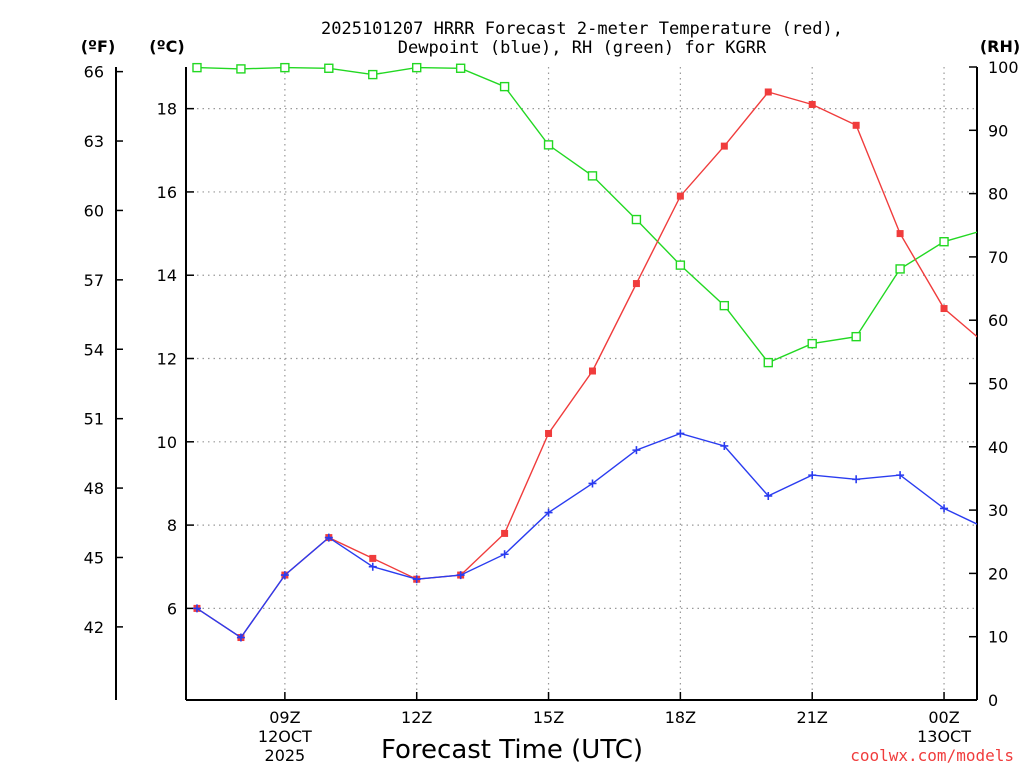  What do you see at coordinates (998, 510) in the screenshot?
I see `rh-tick-label: 30` at bounding box center [998, 510].